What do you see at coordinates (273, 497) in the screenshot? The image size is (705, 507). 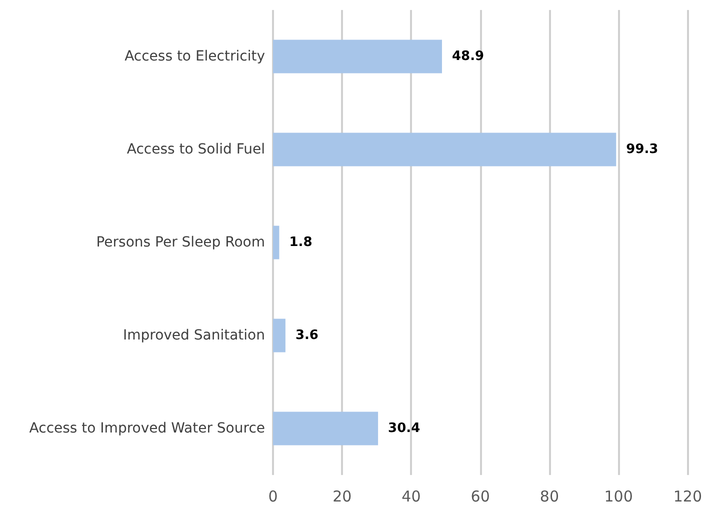 I see `x-tick-label: 0` at bounding box center [273, 497].